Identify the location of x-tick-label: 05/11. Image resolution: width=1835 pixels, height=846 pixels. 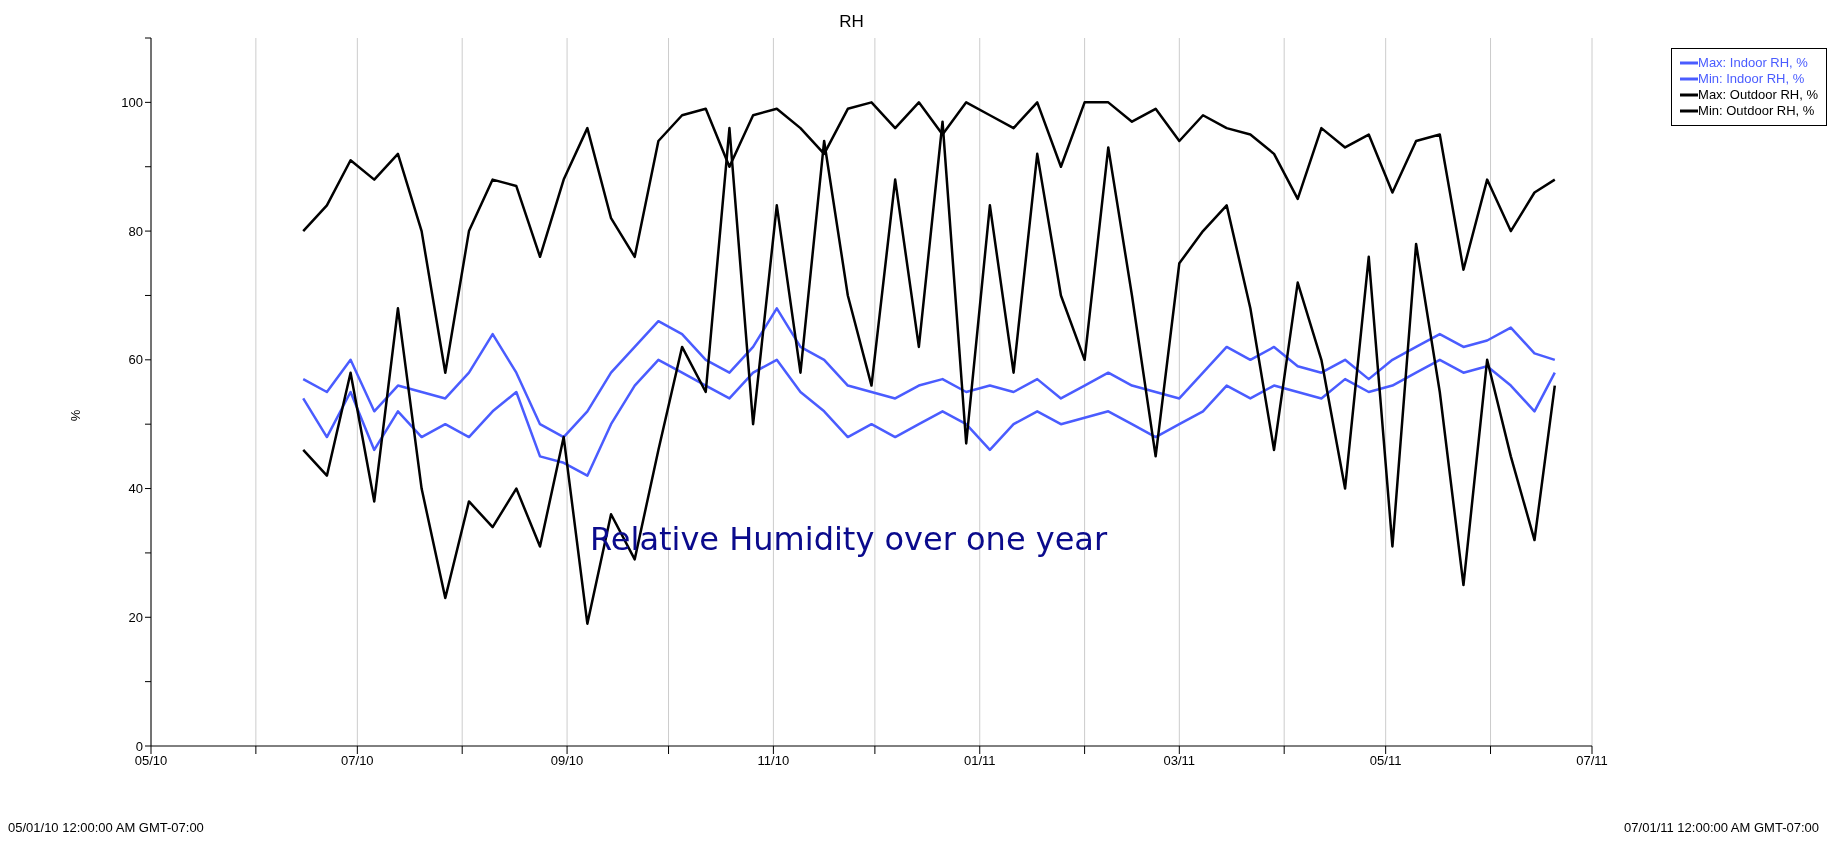
(1385, 761).